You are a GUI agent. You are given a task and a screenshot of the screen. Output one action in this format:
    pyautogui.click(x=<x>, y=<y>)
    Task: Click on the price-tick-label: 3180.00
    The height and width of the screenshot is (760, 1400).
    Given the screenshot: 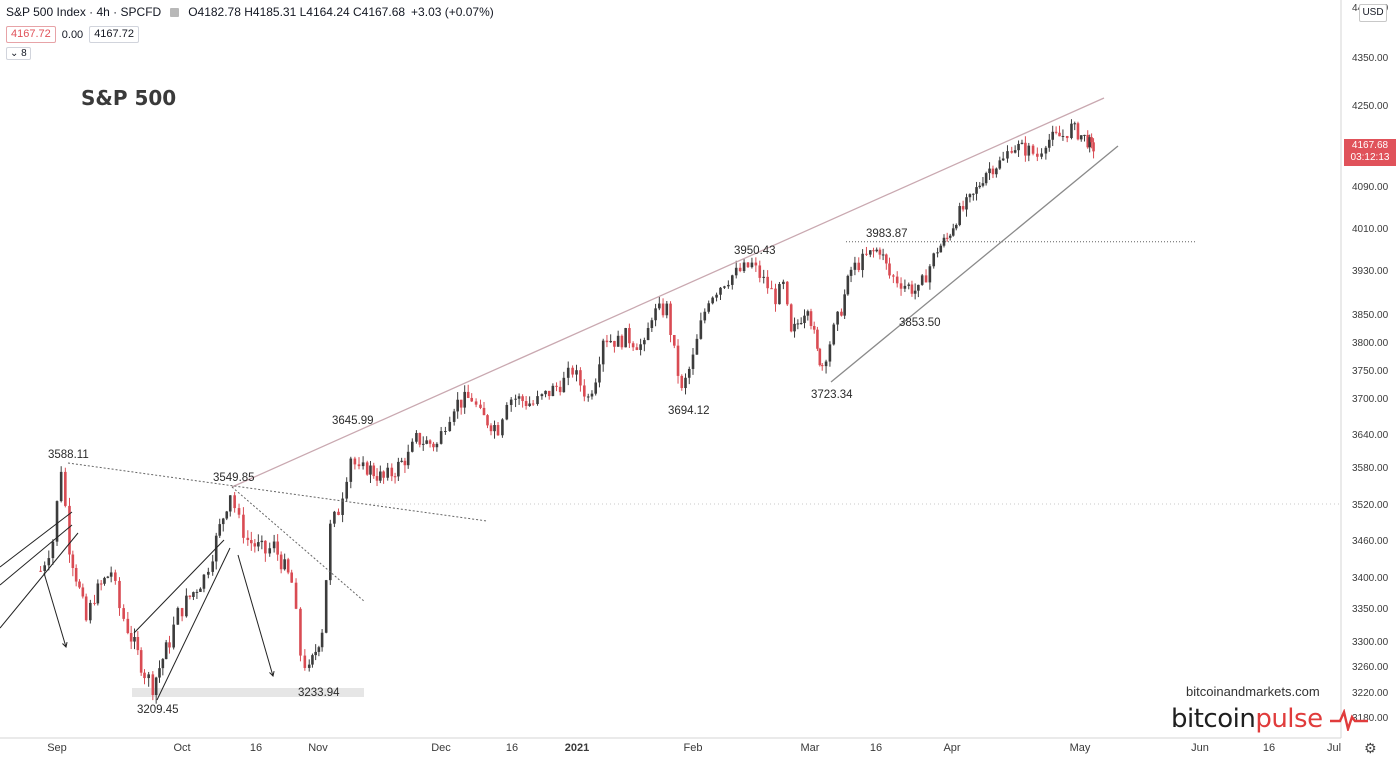 What is the action you would take?
    pyautogui.click(x=1370, y=718)
    